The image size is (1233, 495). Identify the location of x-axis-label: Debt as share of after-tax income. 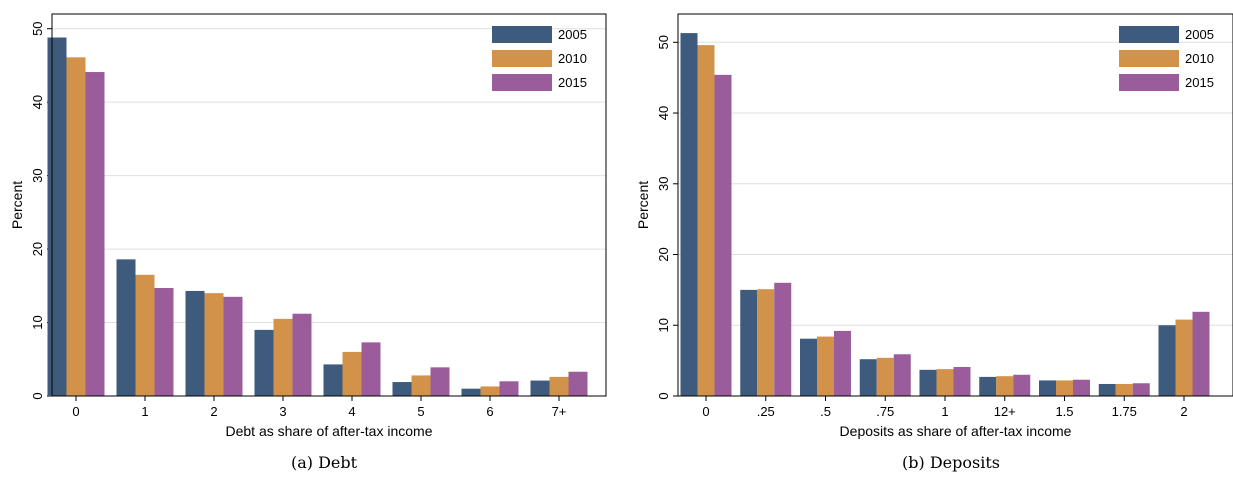
(329, 431).